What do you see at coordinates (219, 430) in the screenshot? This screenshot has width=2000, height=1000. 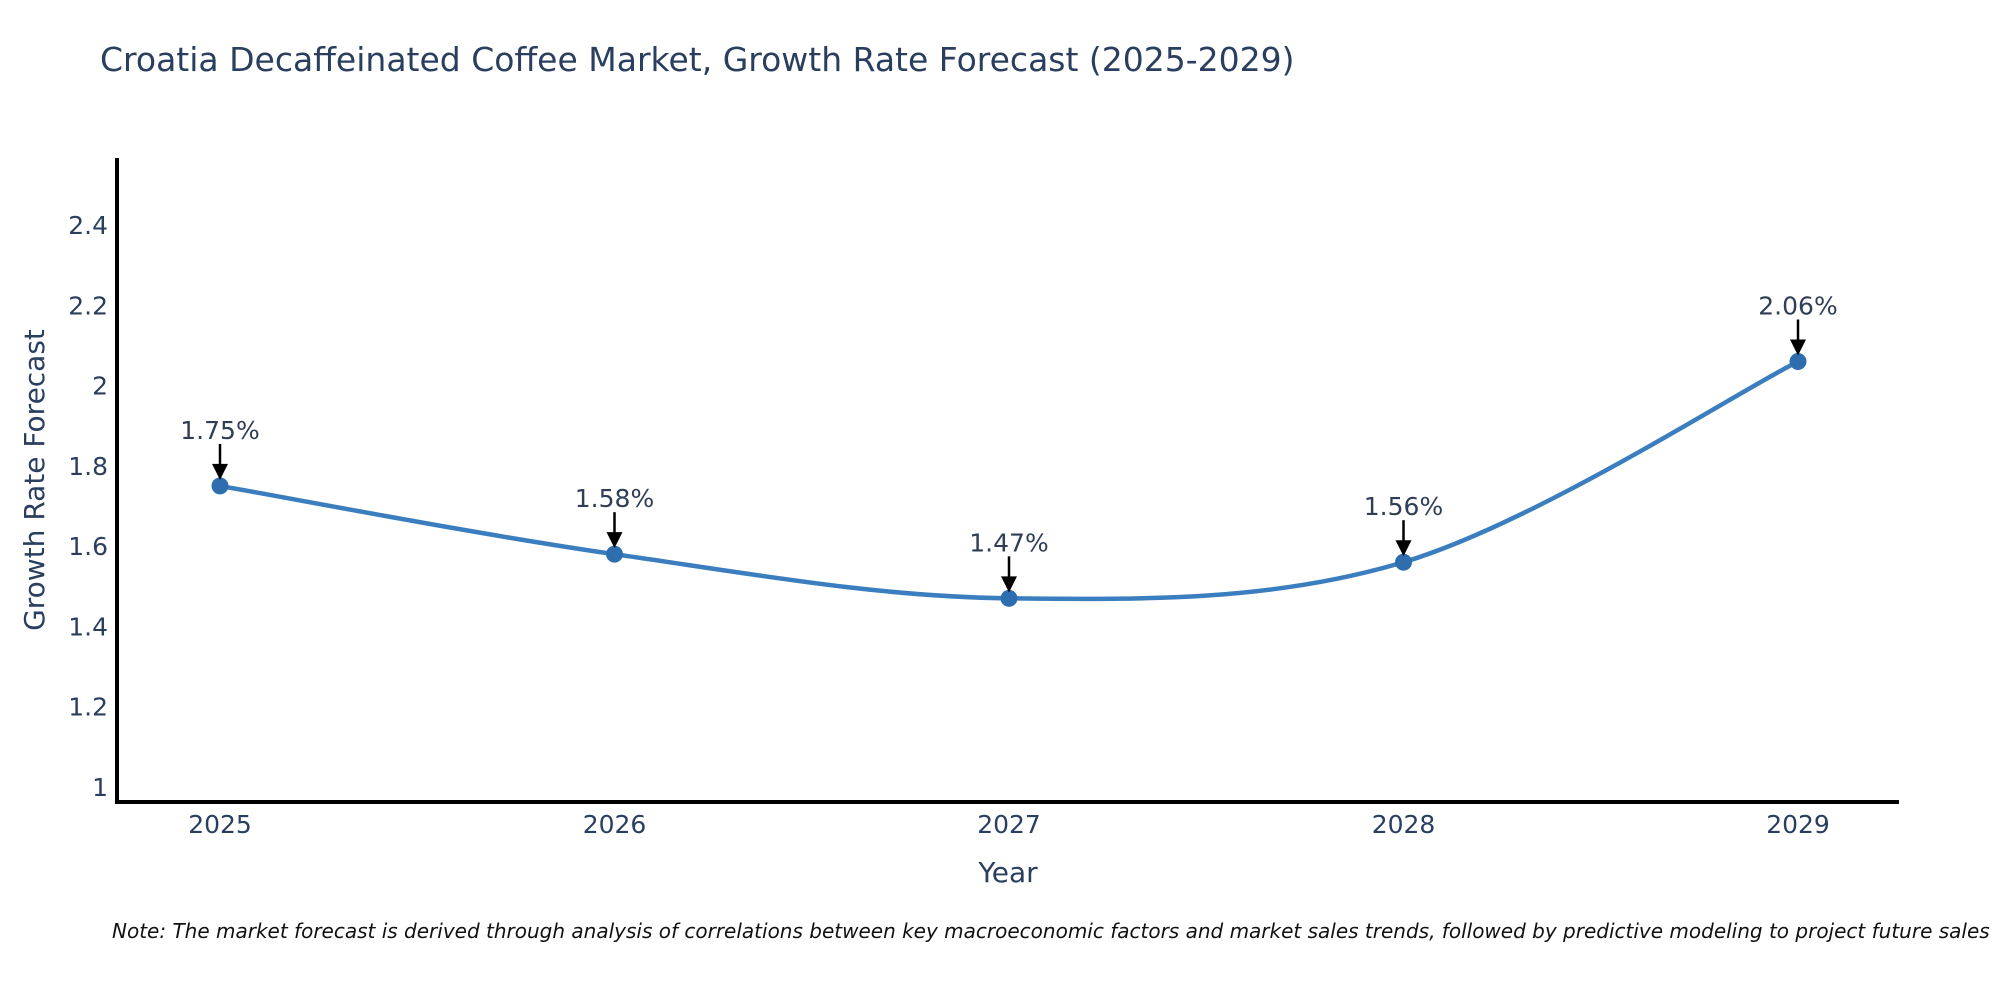 I see `point-label: 1.75%` at bounding box center [219, 430].